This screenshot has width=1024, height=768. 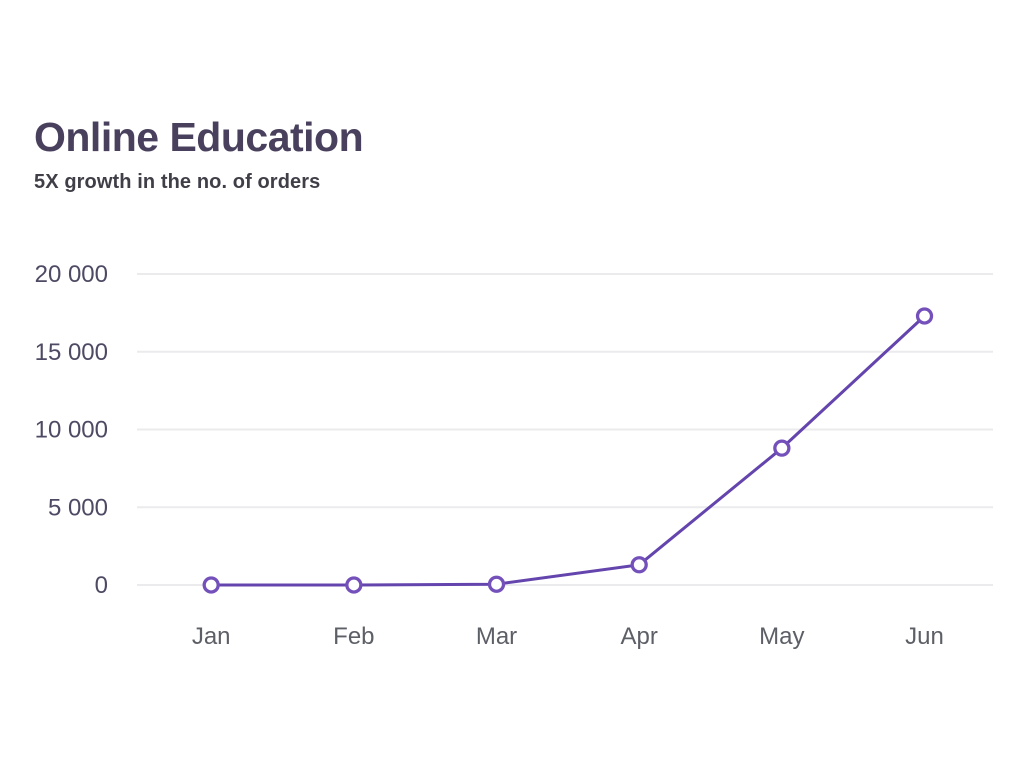 What do you see at coordinates (101, 585) in the screenshot?
I see `y-tick-label: 0` at bounding box center [101, 585].